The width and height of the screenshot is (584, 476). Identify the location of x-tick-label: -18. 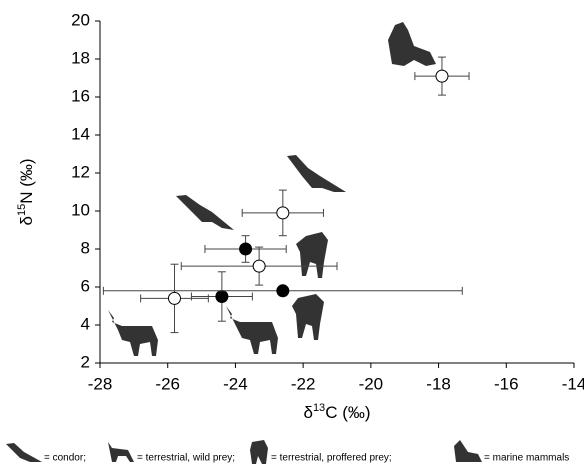
(438, 383).